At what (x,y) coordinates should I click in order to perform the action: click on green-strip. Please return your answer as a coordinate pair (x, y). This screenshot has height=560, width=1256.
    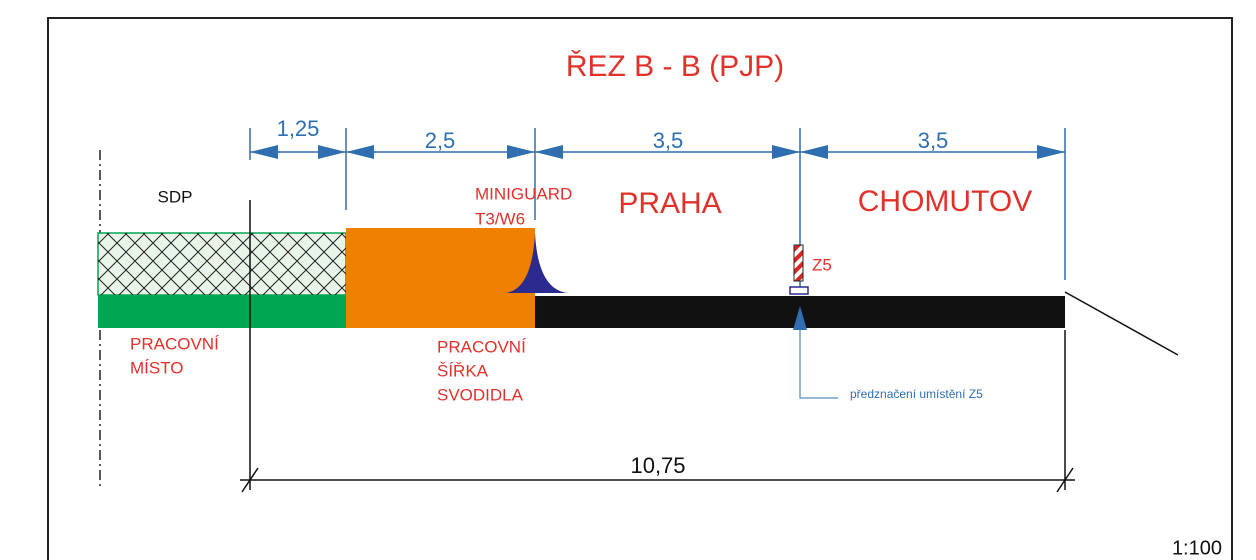
    Looking at the image, I should click on (222, 311).